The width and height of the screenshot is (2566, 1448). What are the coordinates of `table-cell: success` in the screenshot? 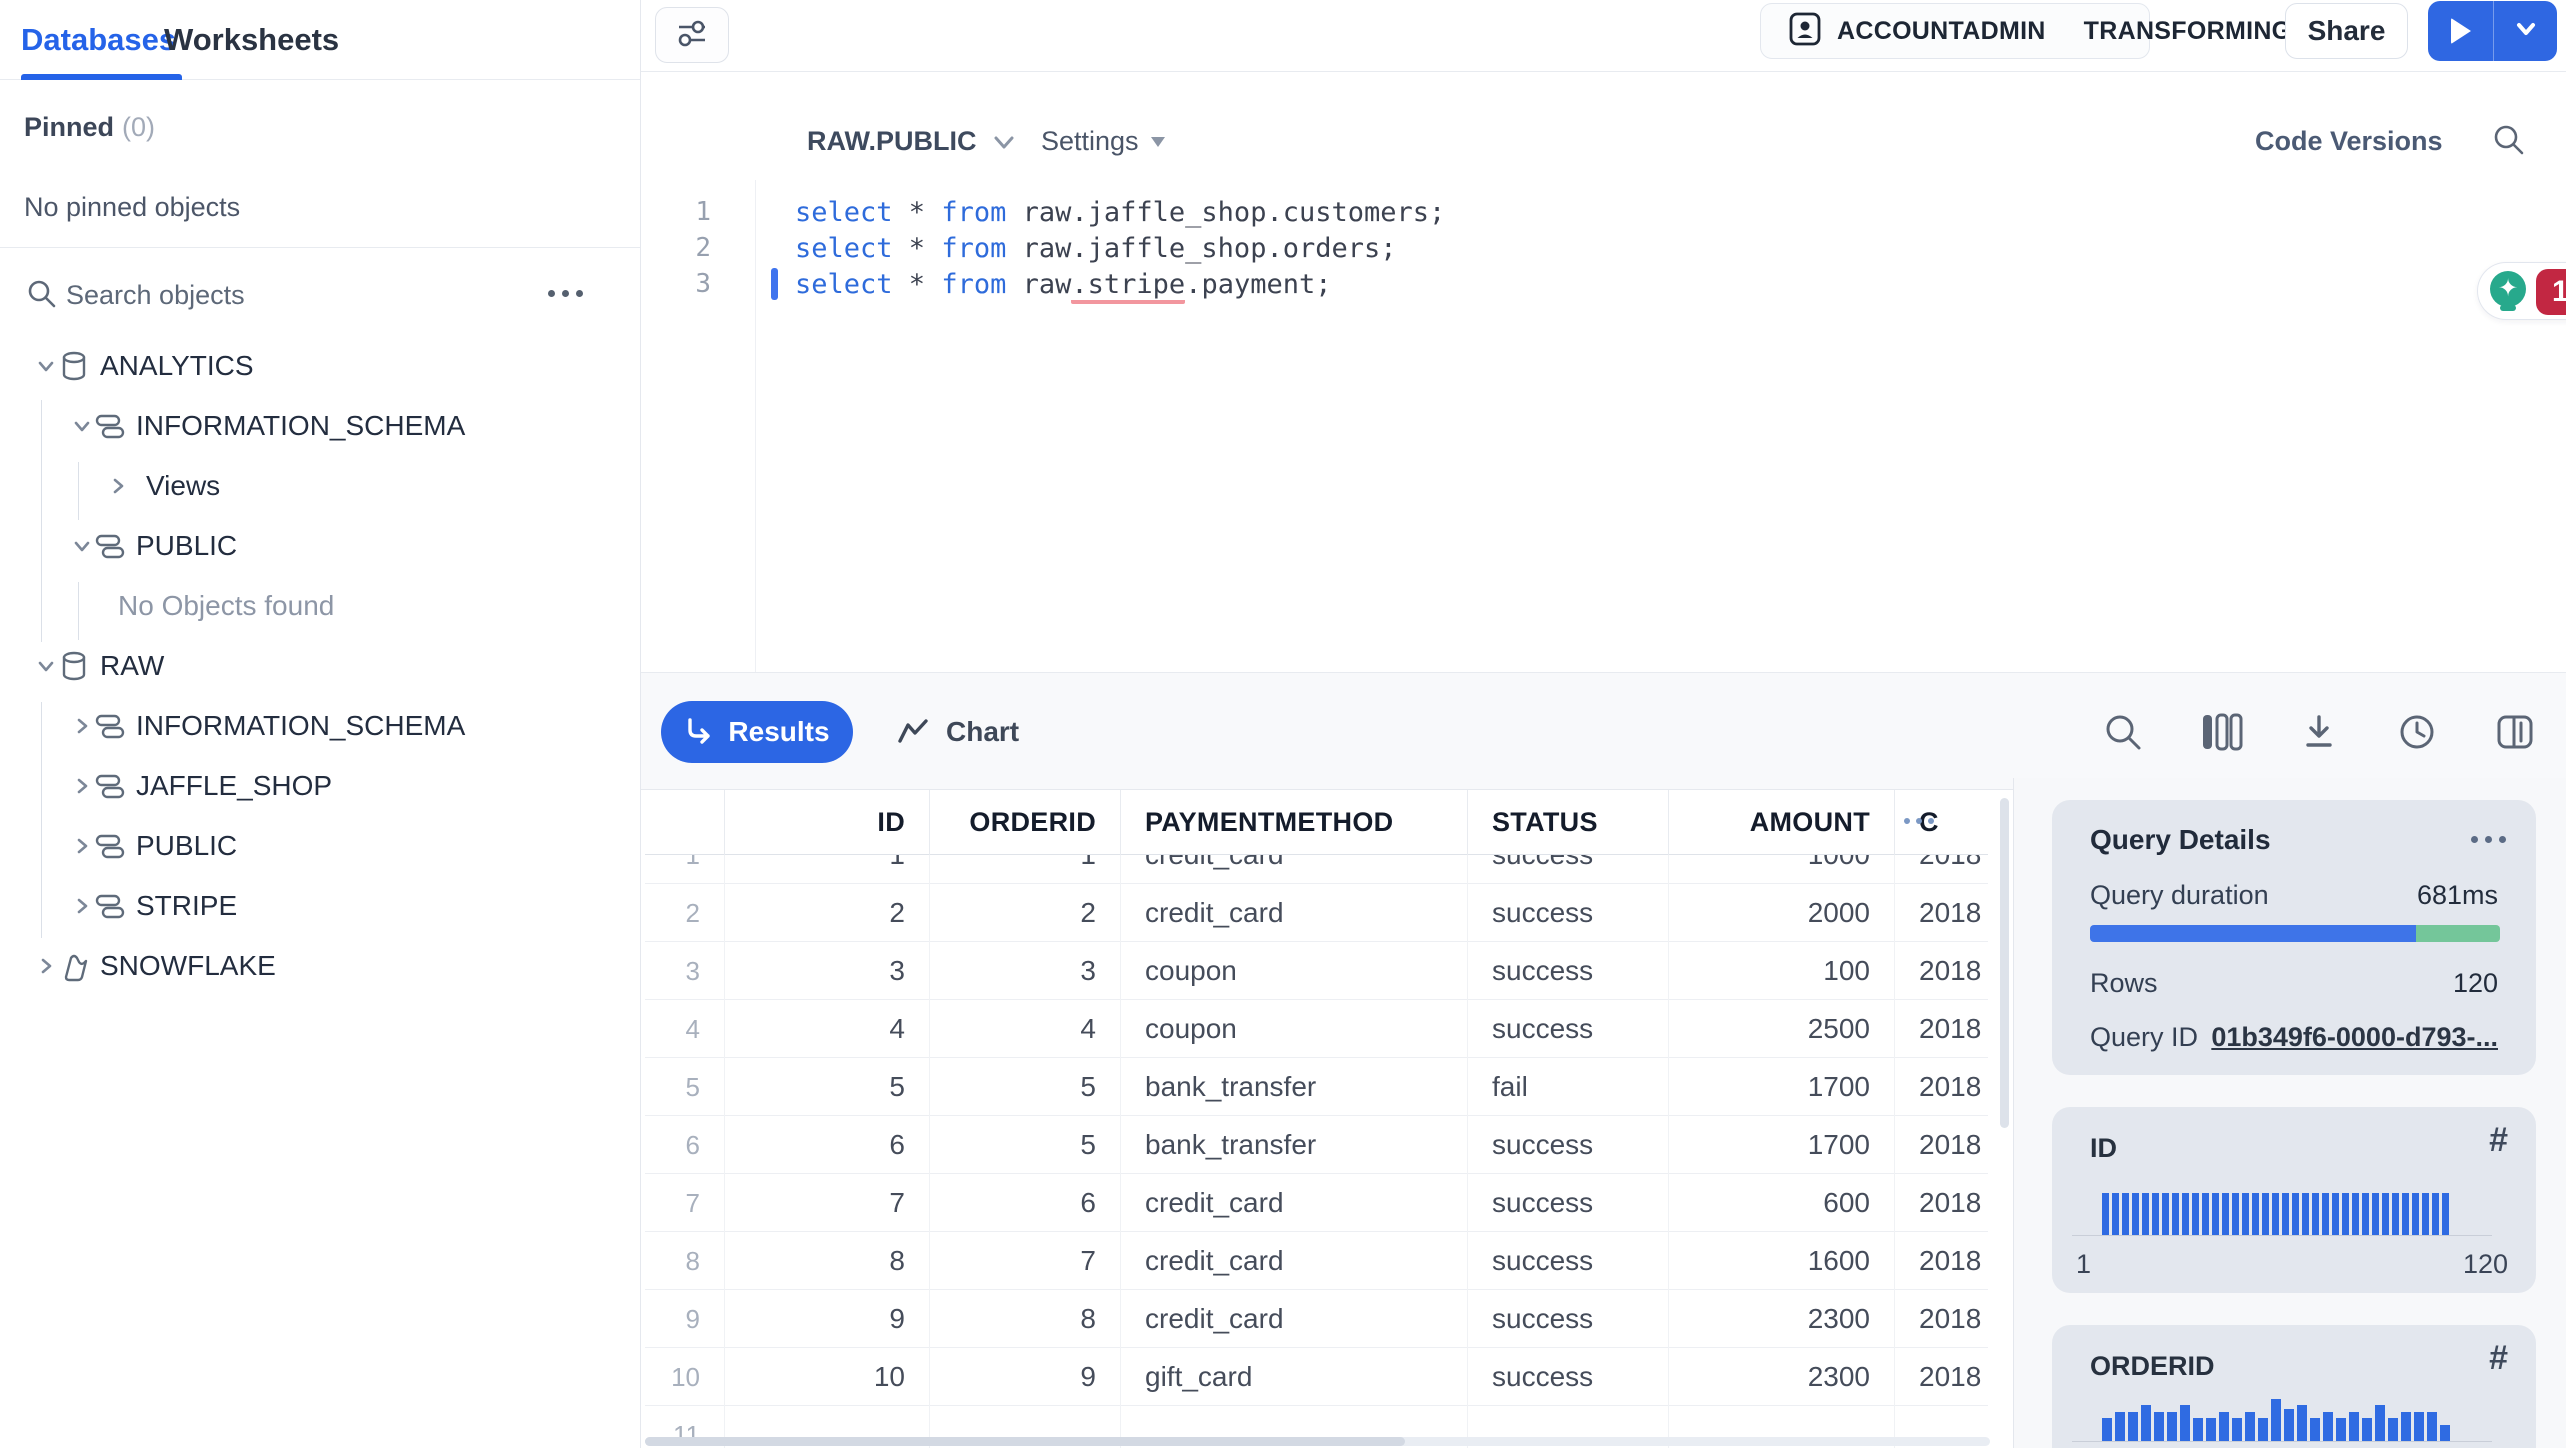 It's located at (1568, 1145).